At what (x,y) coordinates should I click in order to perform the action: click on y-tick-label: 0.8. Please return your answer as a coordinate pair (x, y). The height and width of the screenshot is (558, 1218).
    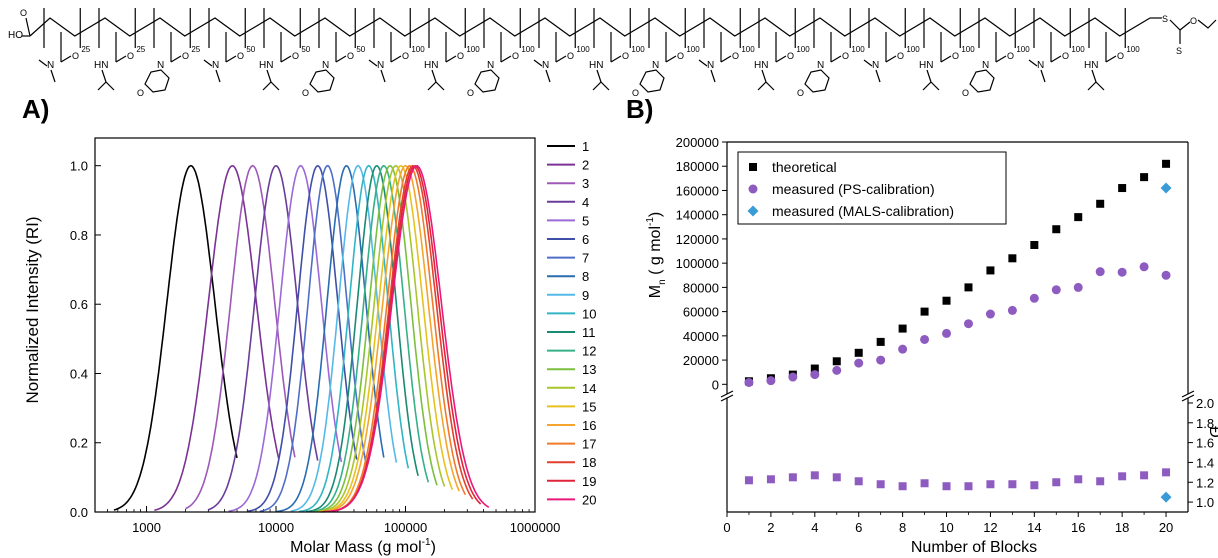
    Looking at the image, I should click on (79, 235).